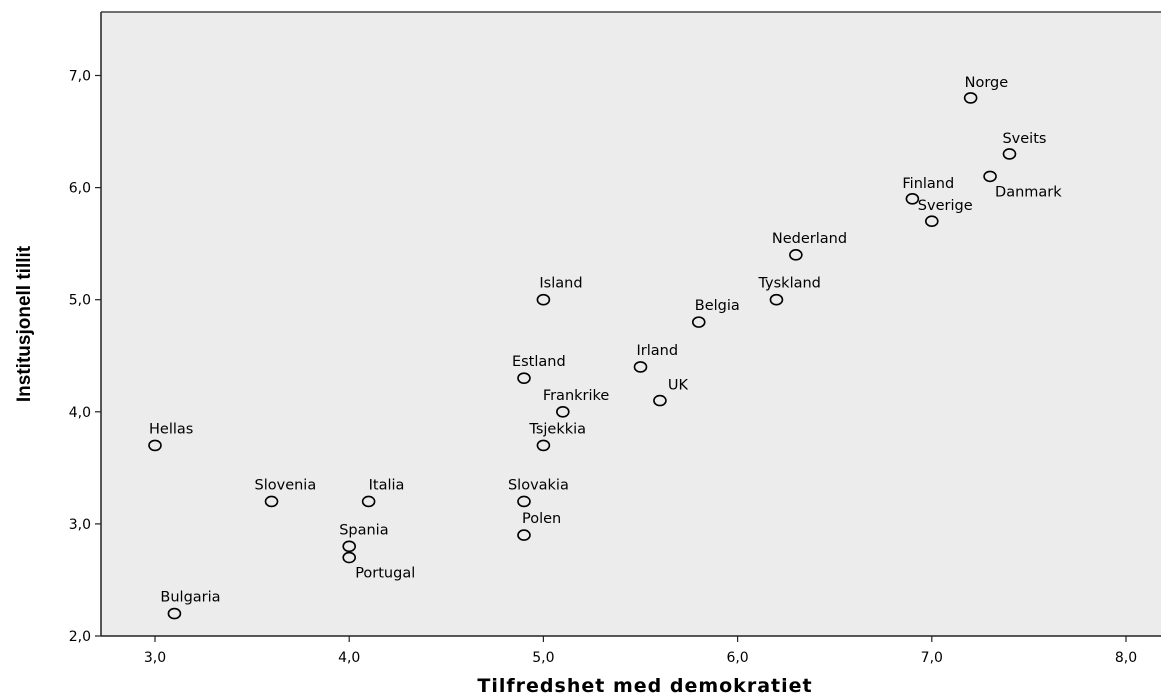 This screenshot has height=698, width=1161. Describe the element at coordinates (788, 284) in the screenshot. I see `point-label: Tyskland` at that location.